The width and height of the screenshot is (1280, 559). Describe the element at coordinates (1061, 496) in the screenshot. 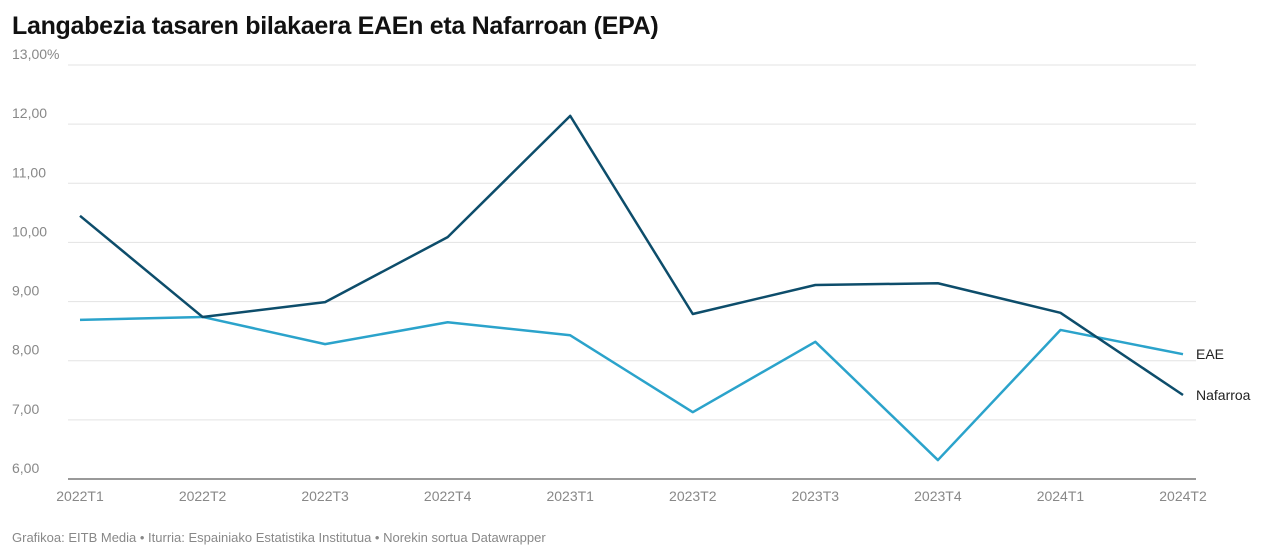

I see `x-tick-label: 2024T1` at that location.